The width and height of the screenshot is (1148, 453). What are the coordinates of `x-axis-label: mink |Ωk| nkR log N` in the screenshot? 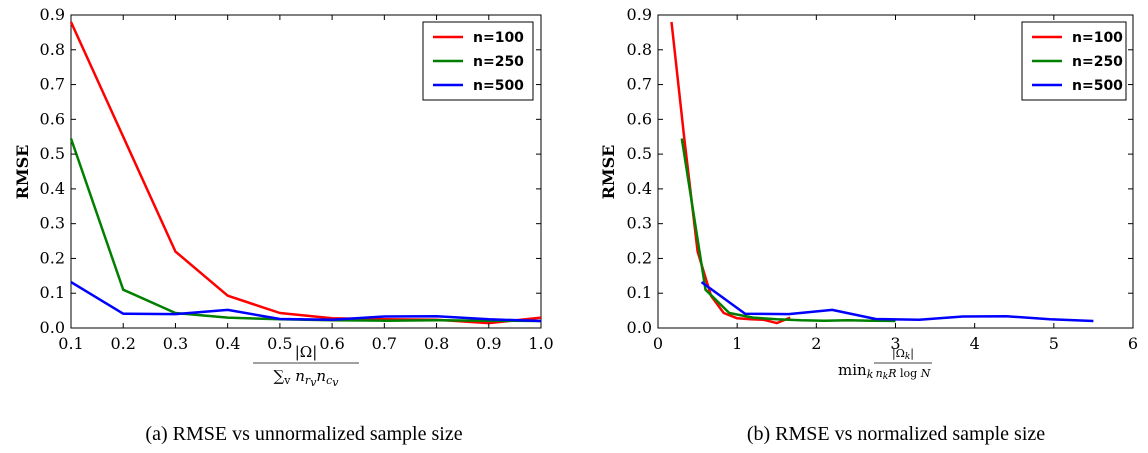 It's located at (885, 364).